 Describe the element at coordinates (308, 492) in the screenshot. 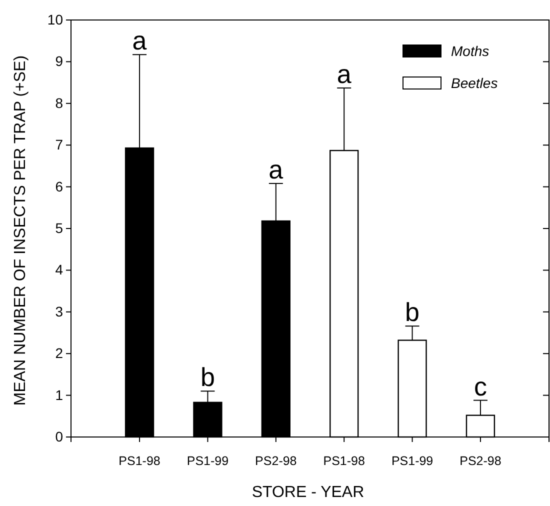

I see `x-axis-title: STORE - YEAR` at that location.